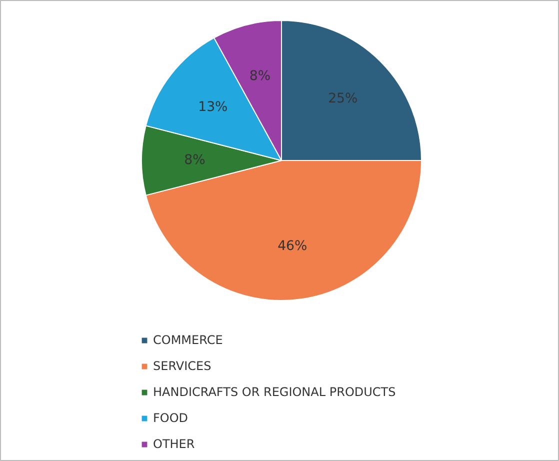 The width and height of the screenshot is (559, 461). I want to click on data-label: 46%, so click(293, 246).